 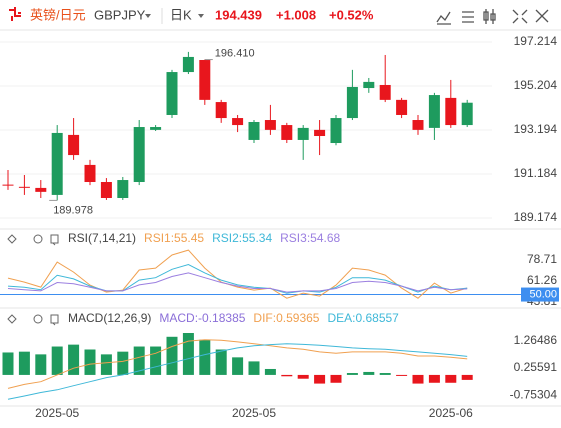 What do you see at coordinates (536, 217) in the screenshot?
I see `y-tick-label: 189.174` at bounding box center [536, 217].